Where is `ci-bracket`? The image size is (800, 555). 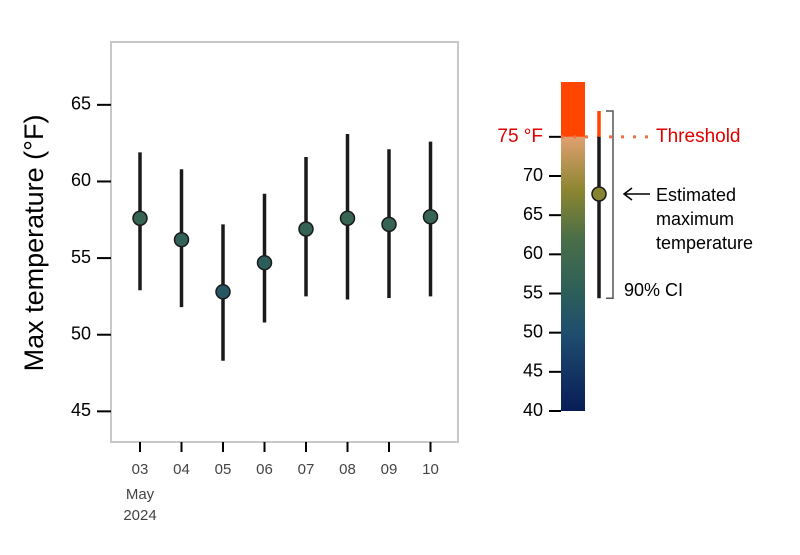 ci-bracket is located at coordinates (610, 204).